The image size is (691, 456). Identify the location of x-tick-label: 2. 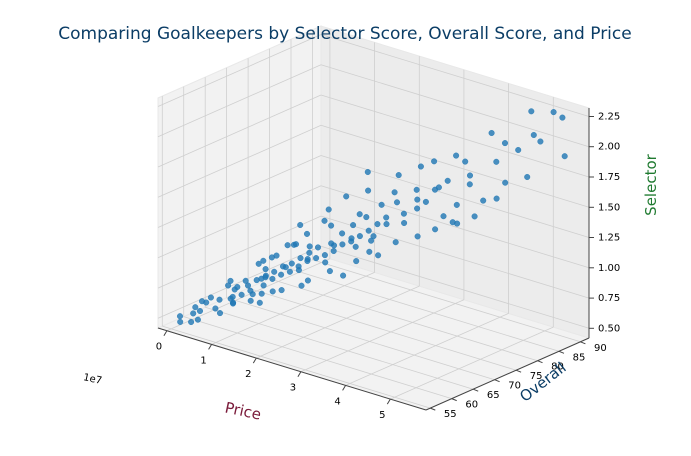
(248, 374).